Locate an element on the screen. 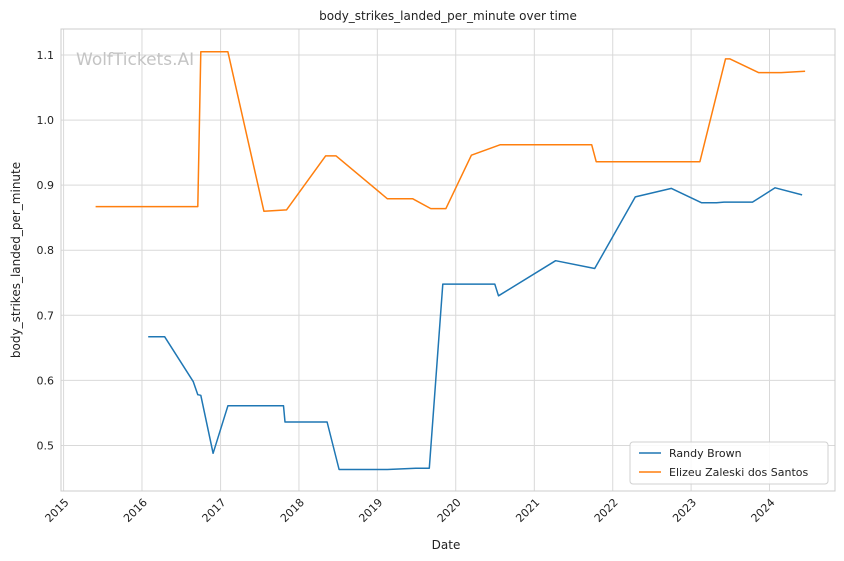 The height and width of the screenshot is (561, 844). y-tick-label: 1.0 is located at coordinates (46, 120).